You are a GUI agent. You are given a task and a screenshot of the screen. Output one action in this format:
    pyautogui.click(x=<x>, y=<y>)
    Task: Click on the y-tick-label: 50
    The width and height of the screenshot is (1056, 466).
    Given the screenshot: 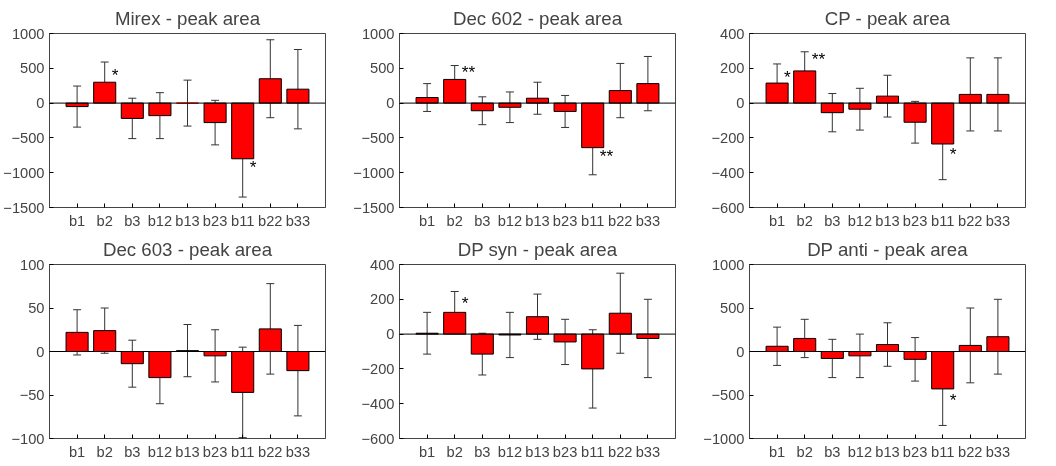 What is the action you would take?
    pyautogui.click(x=36, y=308)
    